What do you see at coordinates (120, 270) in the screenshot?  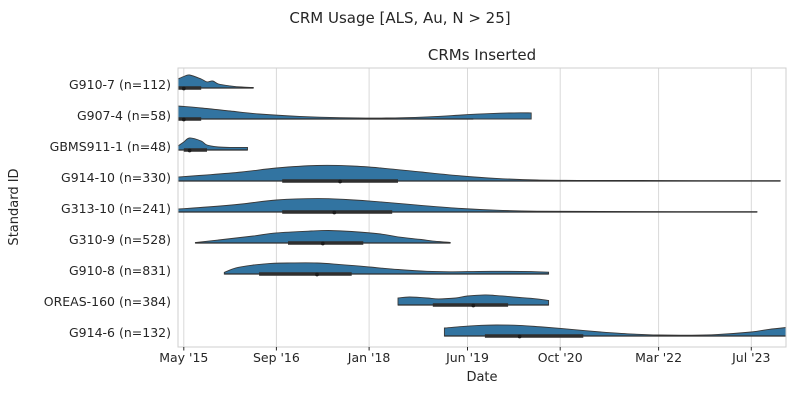 I see `ytick-label: G910-8 (n=831)` at bounding box center [120, 270].